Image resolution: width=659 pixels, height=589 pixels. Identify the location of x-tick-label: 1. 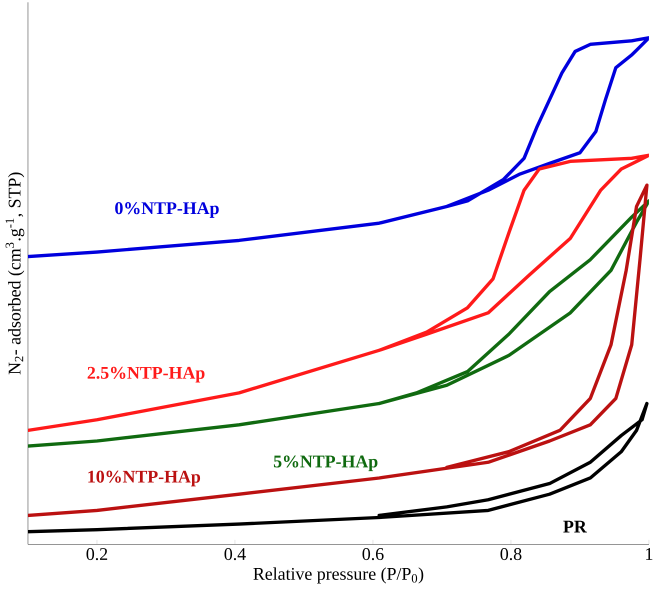
(649, 554).